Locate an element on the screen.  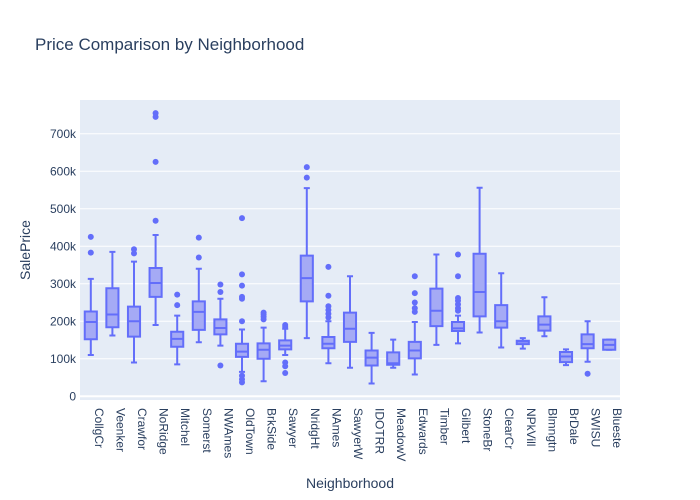
x-axis-title: Neighborhood is located at coordinates (350, 483).